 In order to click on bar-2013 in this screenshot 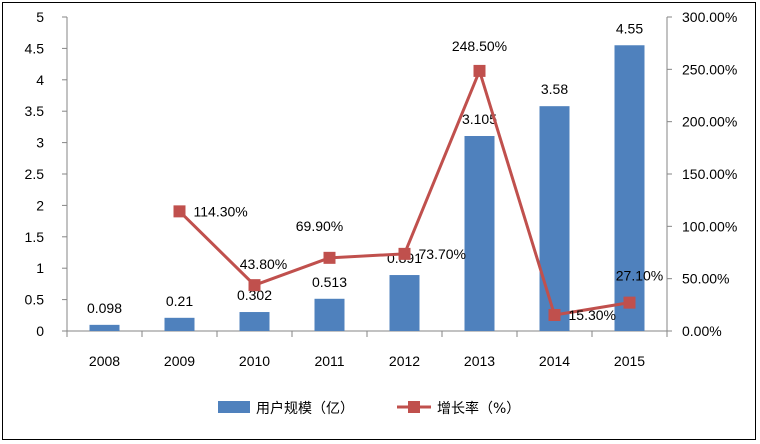, I will do `click(479, 233)`.